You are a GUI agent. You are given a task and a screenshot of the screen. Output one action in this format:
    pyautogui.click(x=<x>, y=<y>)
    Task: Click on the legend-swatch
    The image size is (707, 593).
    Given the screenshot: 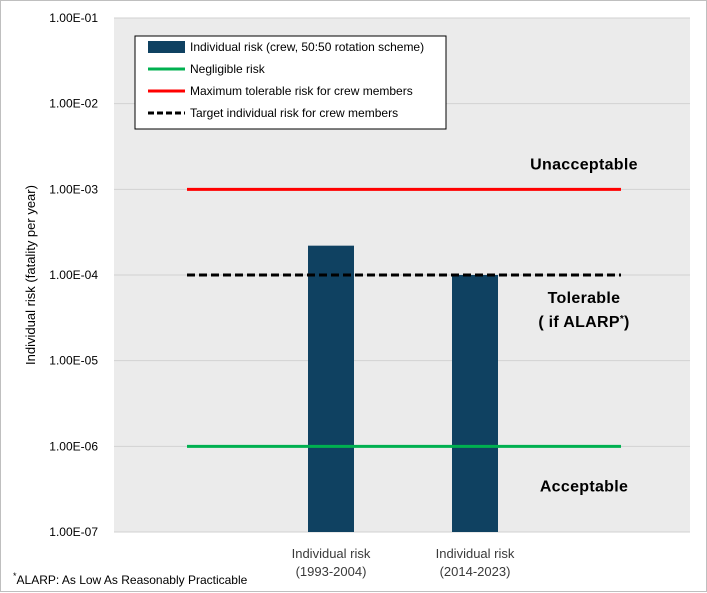 What is the action you would take?
    pyautogui.click(x=166, y=47)
    